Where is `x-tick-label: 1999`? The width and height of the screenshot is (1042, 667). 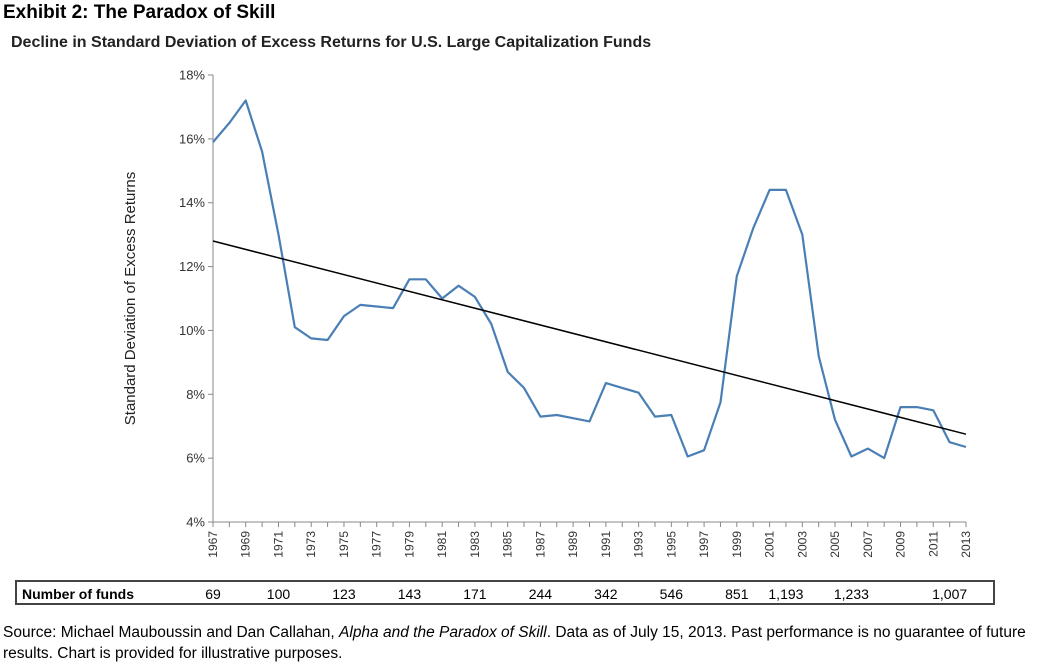 x-tick-label: 1999 is located at coordinates (737, 544).